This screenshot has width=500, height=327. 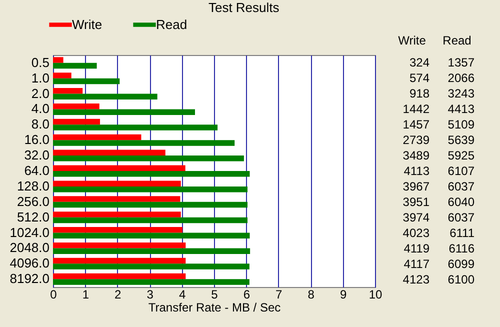 I want to click on x-tick-label: 5, so click(x=214, y=295).